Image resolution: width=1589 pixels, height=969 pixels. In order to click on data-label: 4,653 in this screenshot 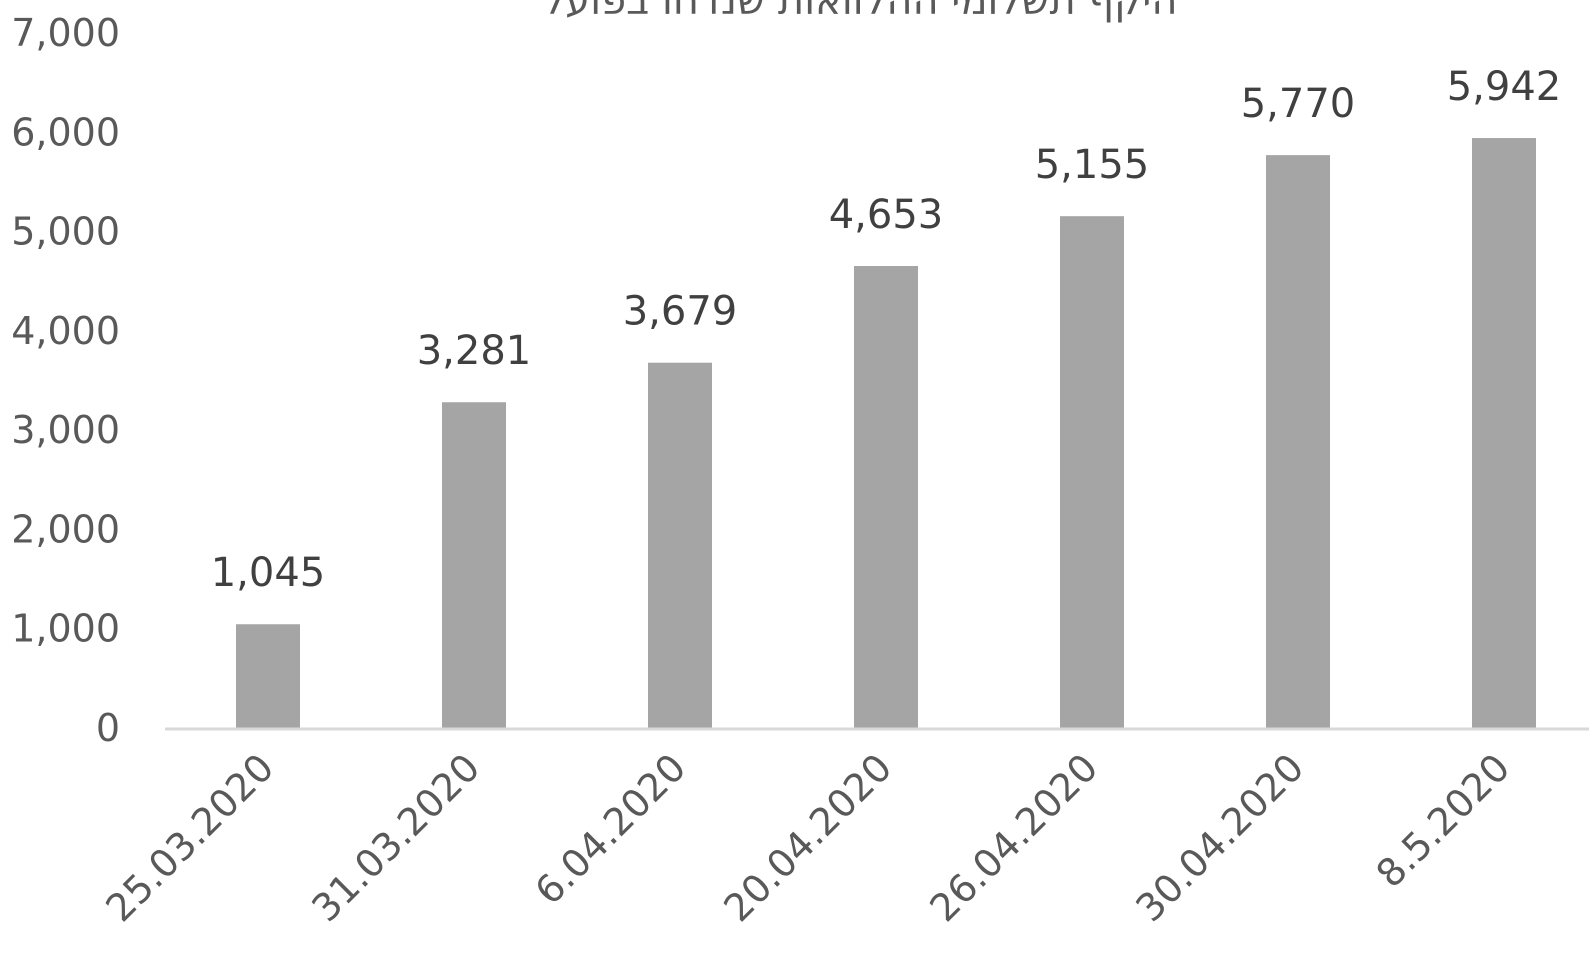, I will do `click(886, 215)`.